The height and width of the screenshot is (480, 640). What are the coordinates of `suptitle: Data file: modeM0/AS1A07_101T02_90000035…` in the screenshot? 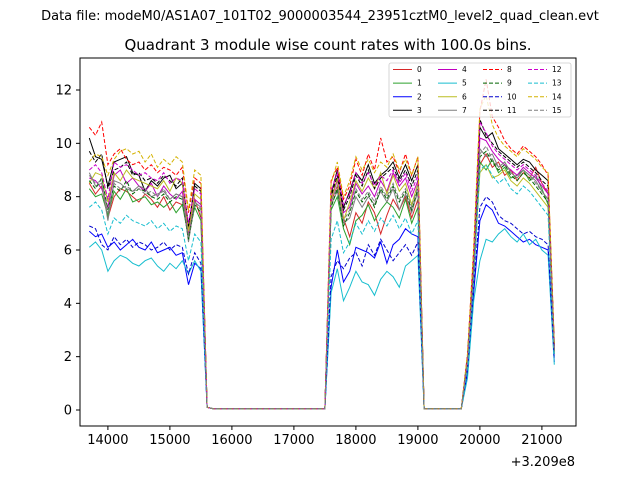 It's located at (320, 16).